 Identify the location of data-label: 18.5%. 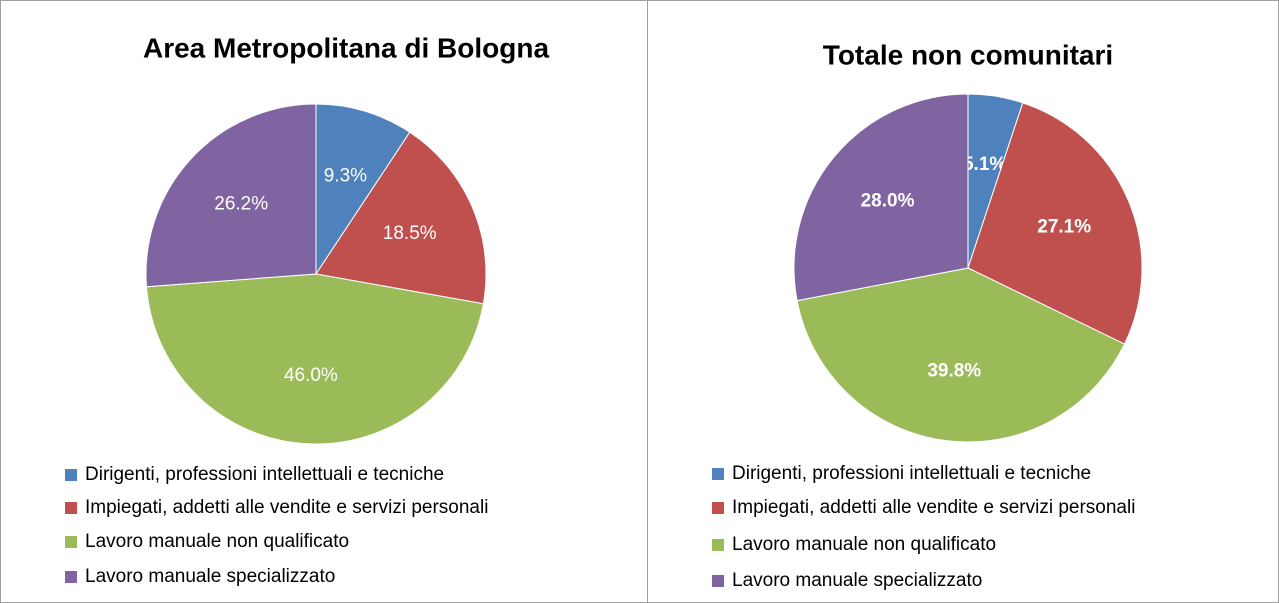
(410, 233).